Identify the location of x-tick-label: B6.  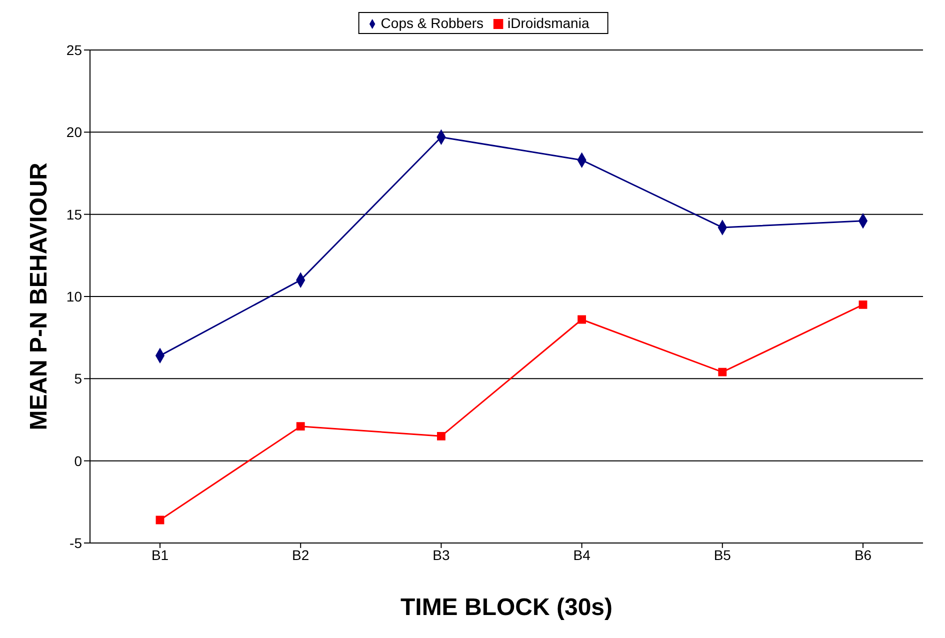
(863, 554).